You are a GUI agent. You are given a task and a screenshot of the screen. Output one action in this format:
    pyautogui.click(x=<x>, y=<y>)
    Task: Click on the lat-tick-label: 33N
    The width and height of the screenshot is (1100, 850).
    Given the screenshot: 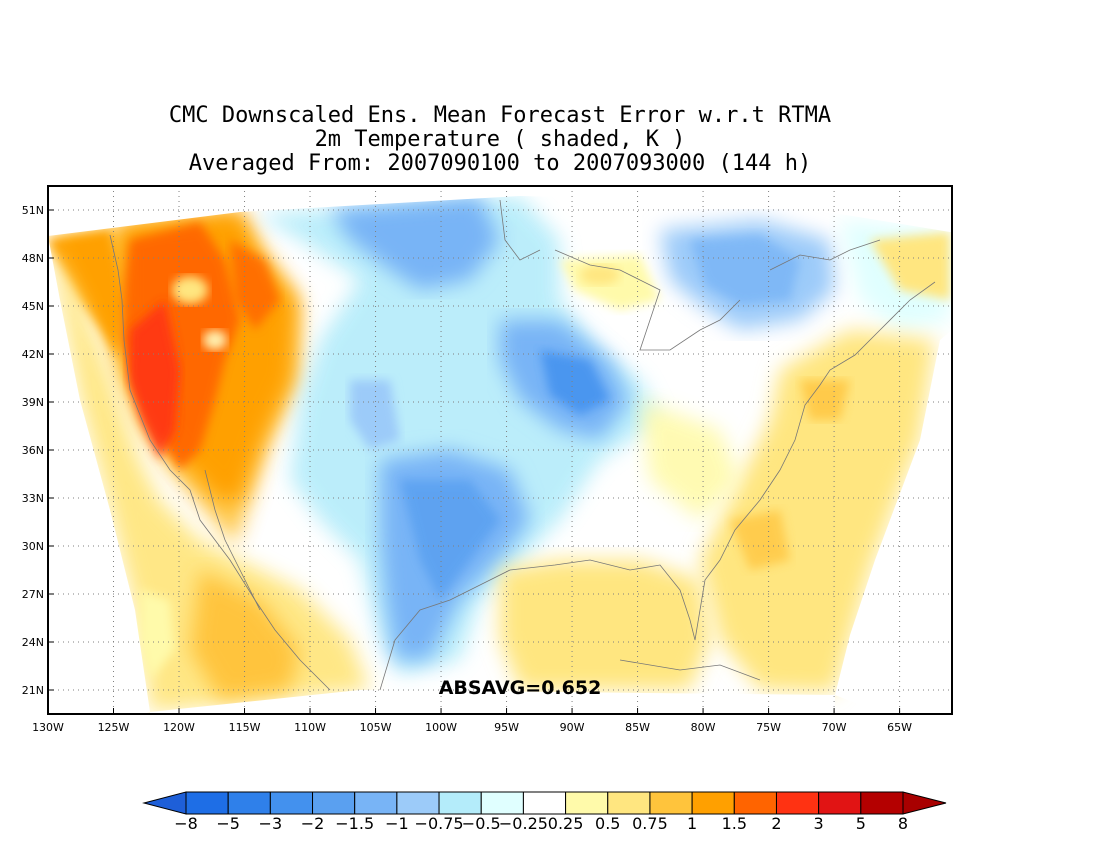 What is the action you would take?
    pyautogui.click(x=33, y=498)
    